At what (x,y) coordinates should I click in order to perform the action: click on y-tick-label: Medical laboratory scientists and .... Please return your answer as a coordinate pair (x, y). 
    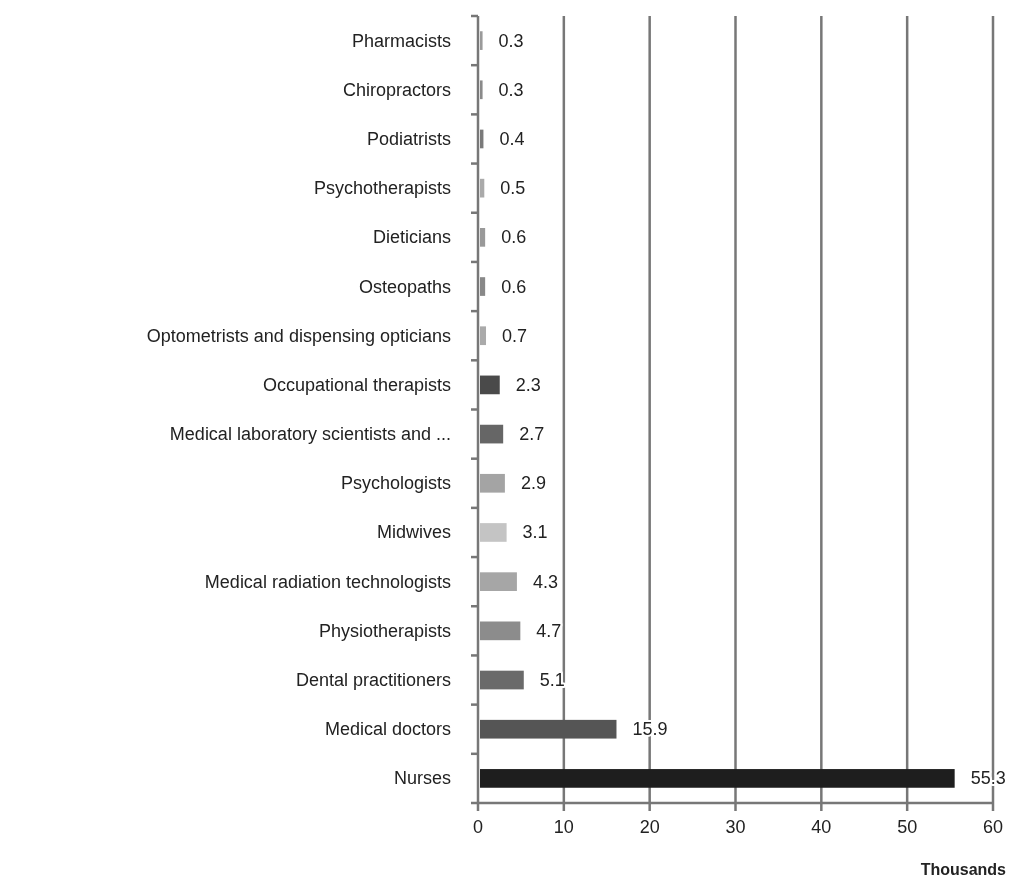
    Looking at the image, I should click on (310, 434).